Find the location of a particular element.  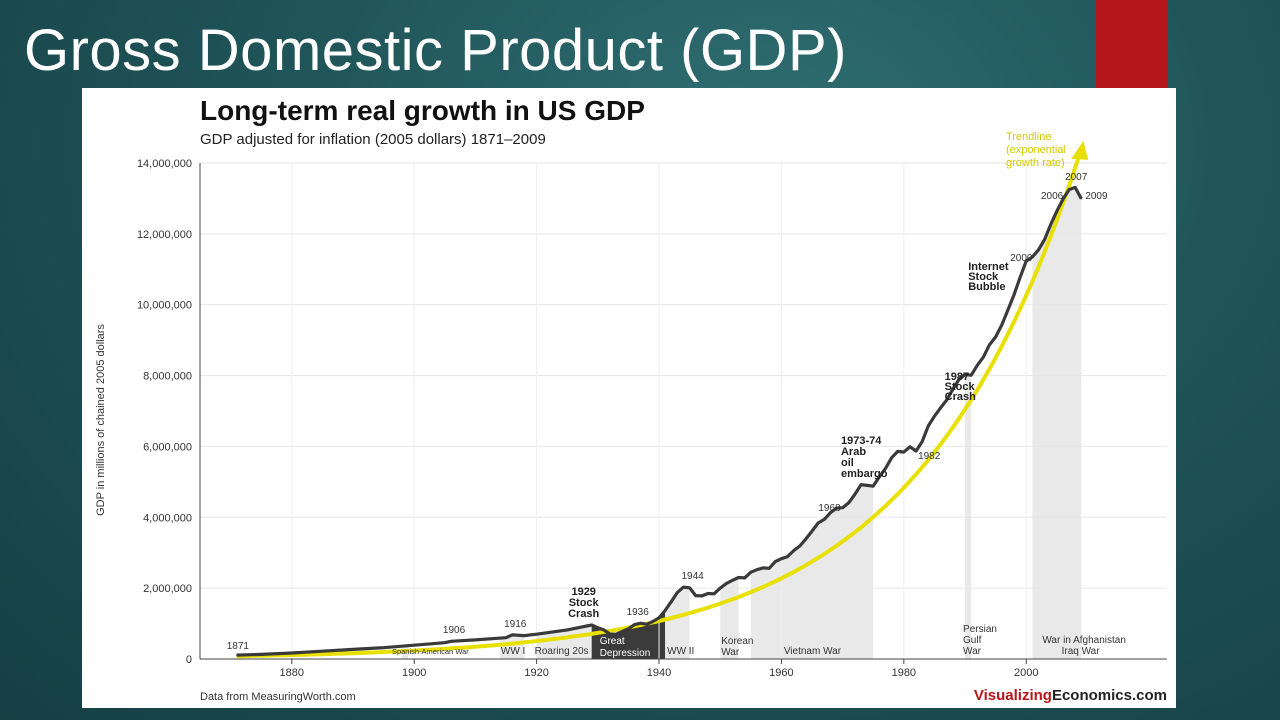

y-tick-label: 0 is located at coordinates (189, 660).